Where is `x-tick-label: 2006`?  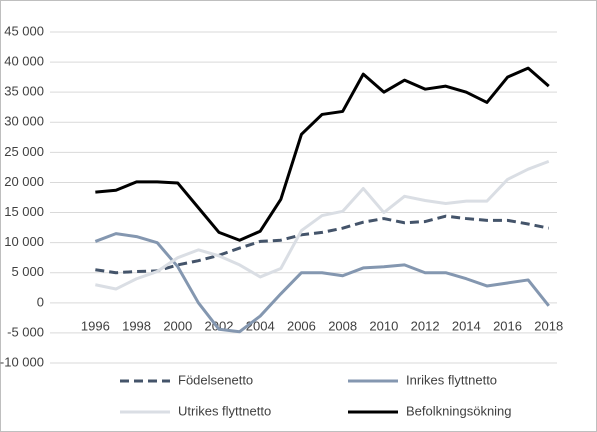
x-tick-label: 2006 is located at coordinates (301, 325).